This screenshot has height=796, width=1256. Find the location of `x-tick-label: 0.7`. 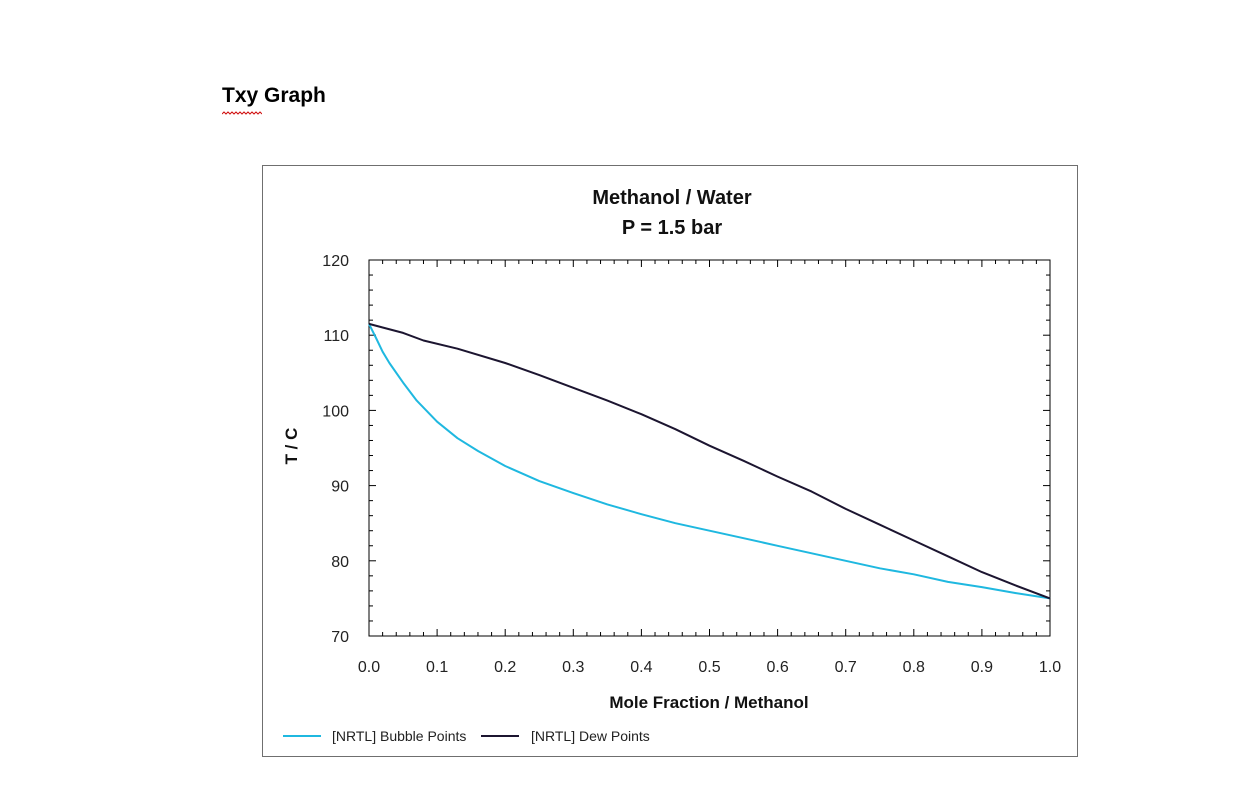

x-tick-label: 0.7 is located at coordinates (846, 667).